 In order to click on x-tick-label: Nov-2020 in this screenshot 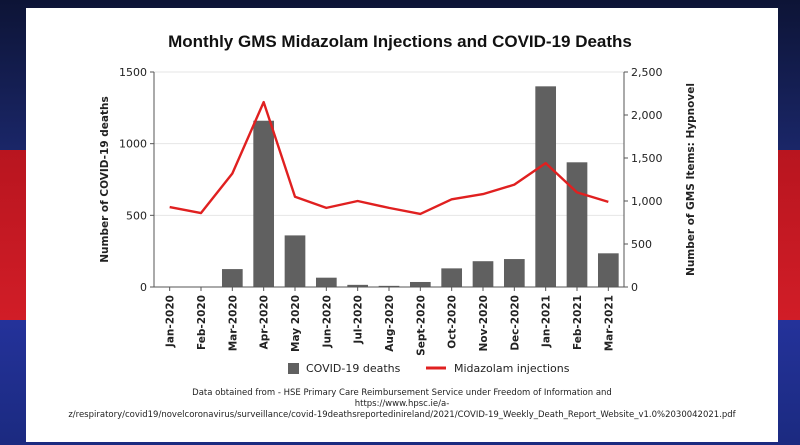, I will do `click(484, 323)`.